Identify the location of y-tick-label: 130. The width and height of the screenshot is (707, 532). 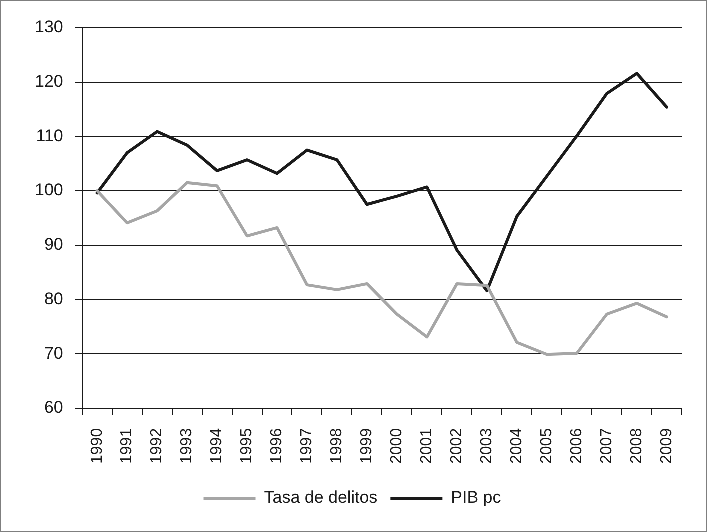
(49, 27).